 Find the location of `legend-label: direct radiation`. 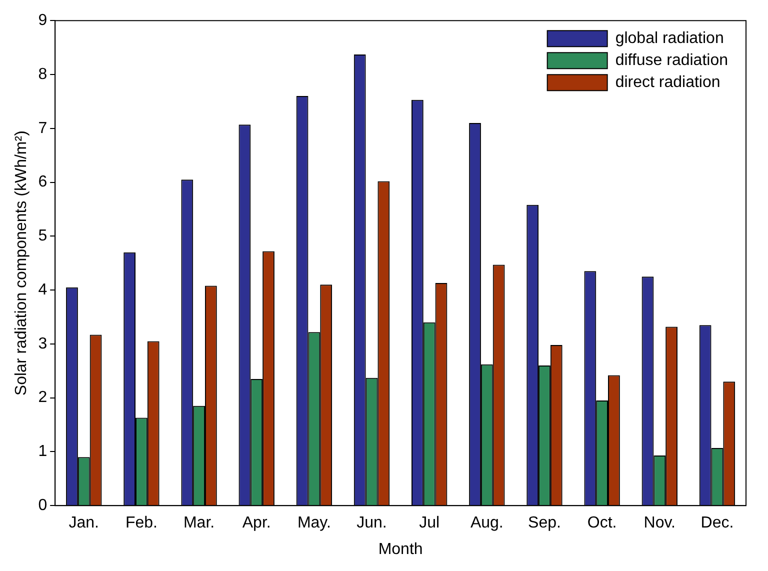

legend-label: direct radiation is located at coordinates (667, 83).